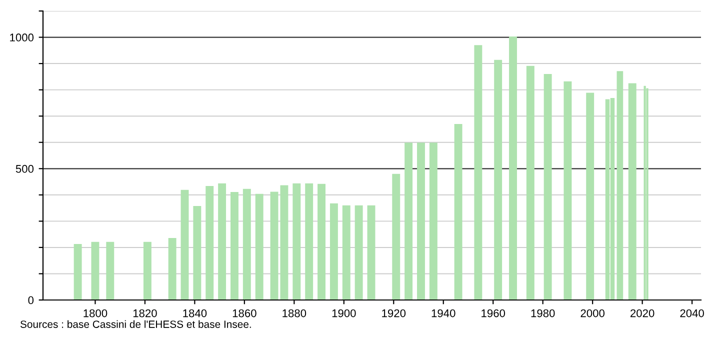 The height and width of the screenshot is (340, 710). Describe the element at coordinates (244, 313) in the screenshot. I see `x-tick-label: 1860` at that location.